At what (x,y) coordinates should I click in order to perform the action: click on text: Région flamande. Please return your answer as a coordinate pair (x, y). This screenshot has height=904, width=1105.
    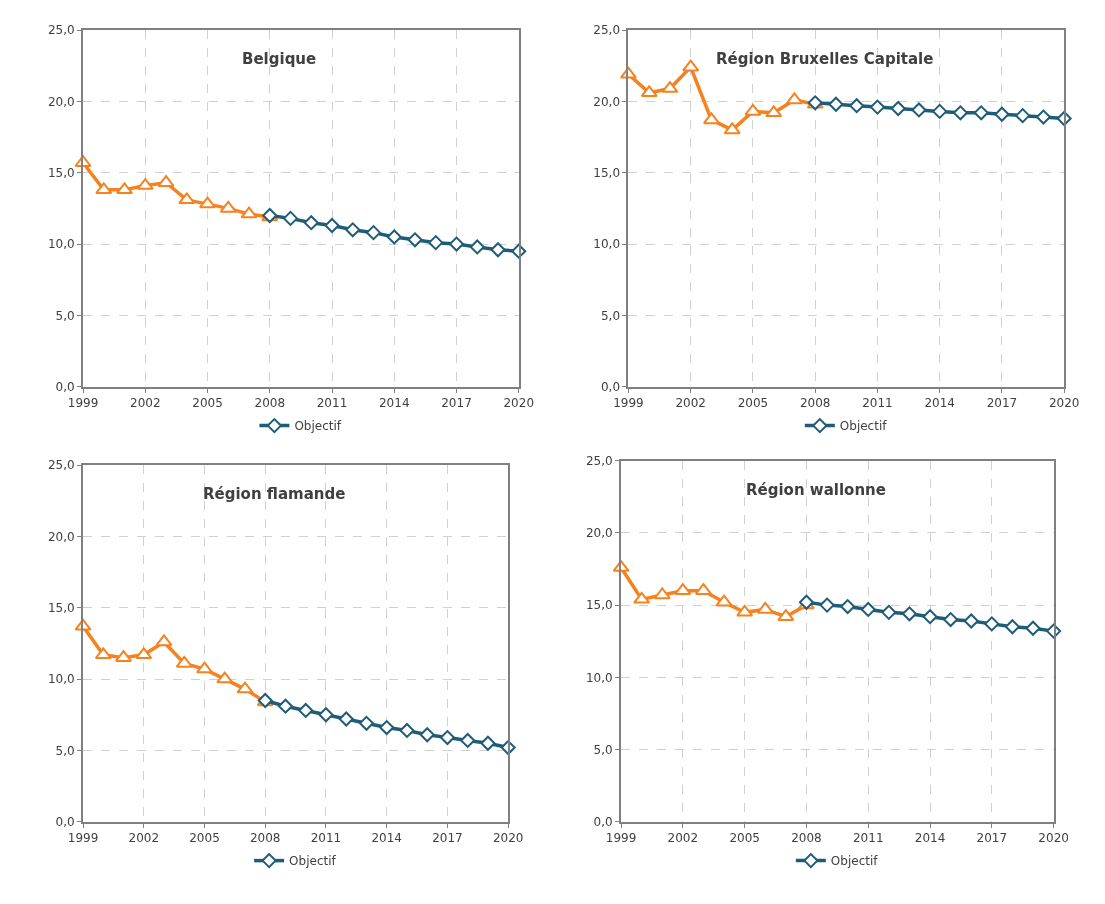
    Looking at the image, I should click on (274, 494).